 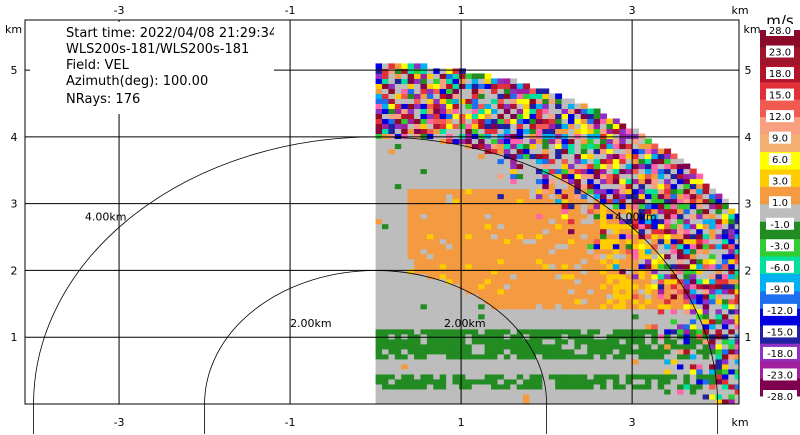 I want to click on colorbar-label: 9.0, so click(x=780, y=139).